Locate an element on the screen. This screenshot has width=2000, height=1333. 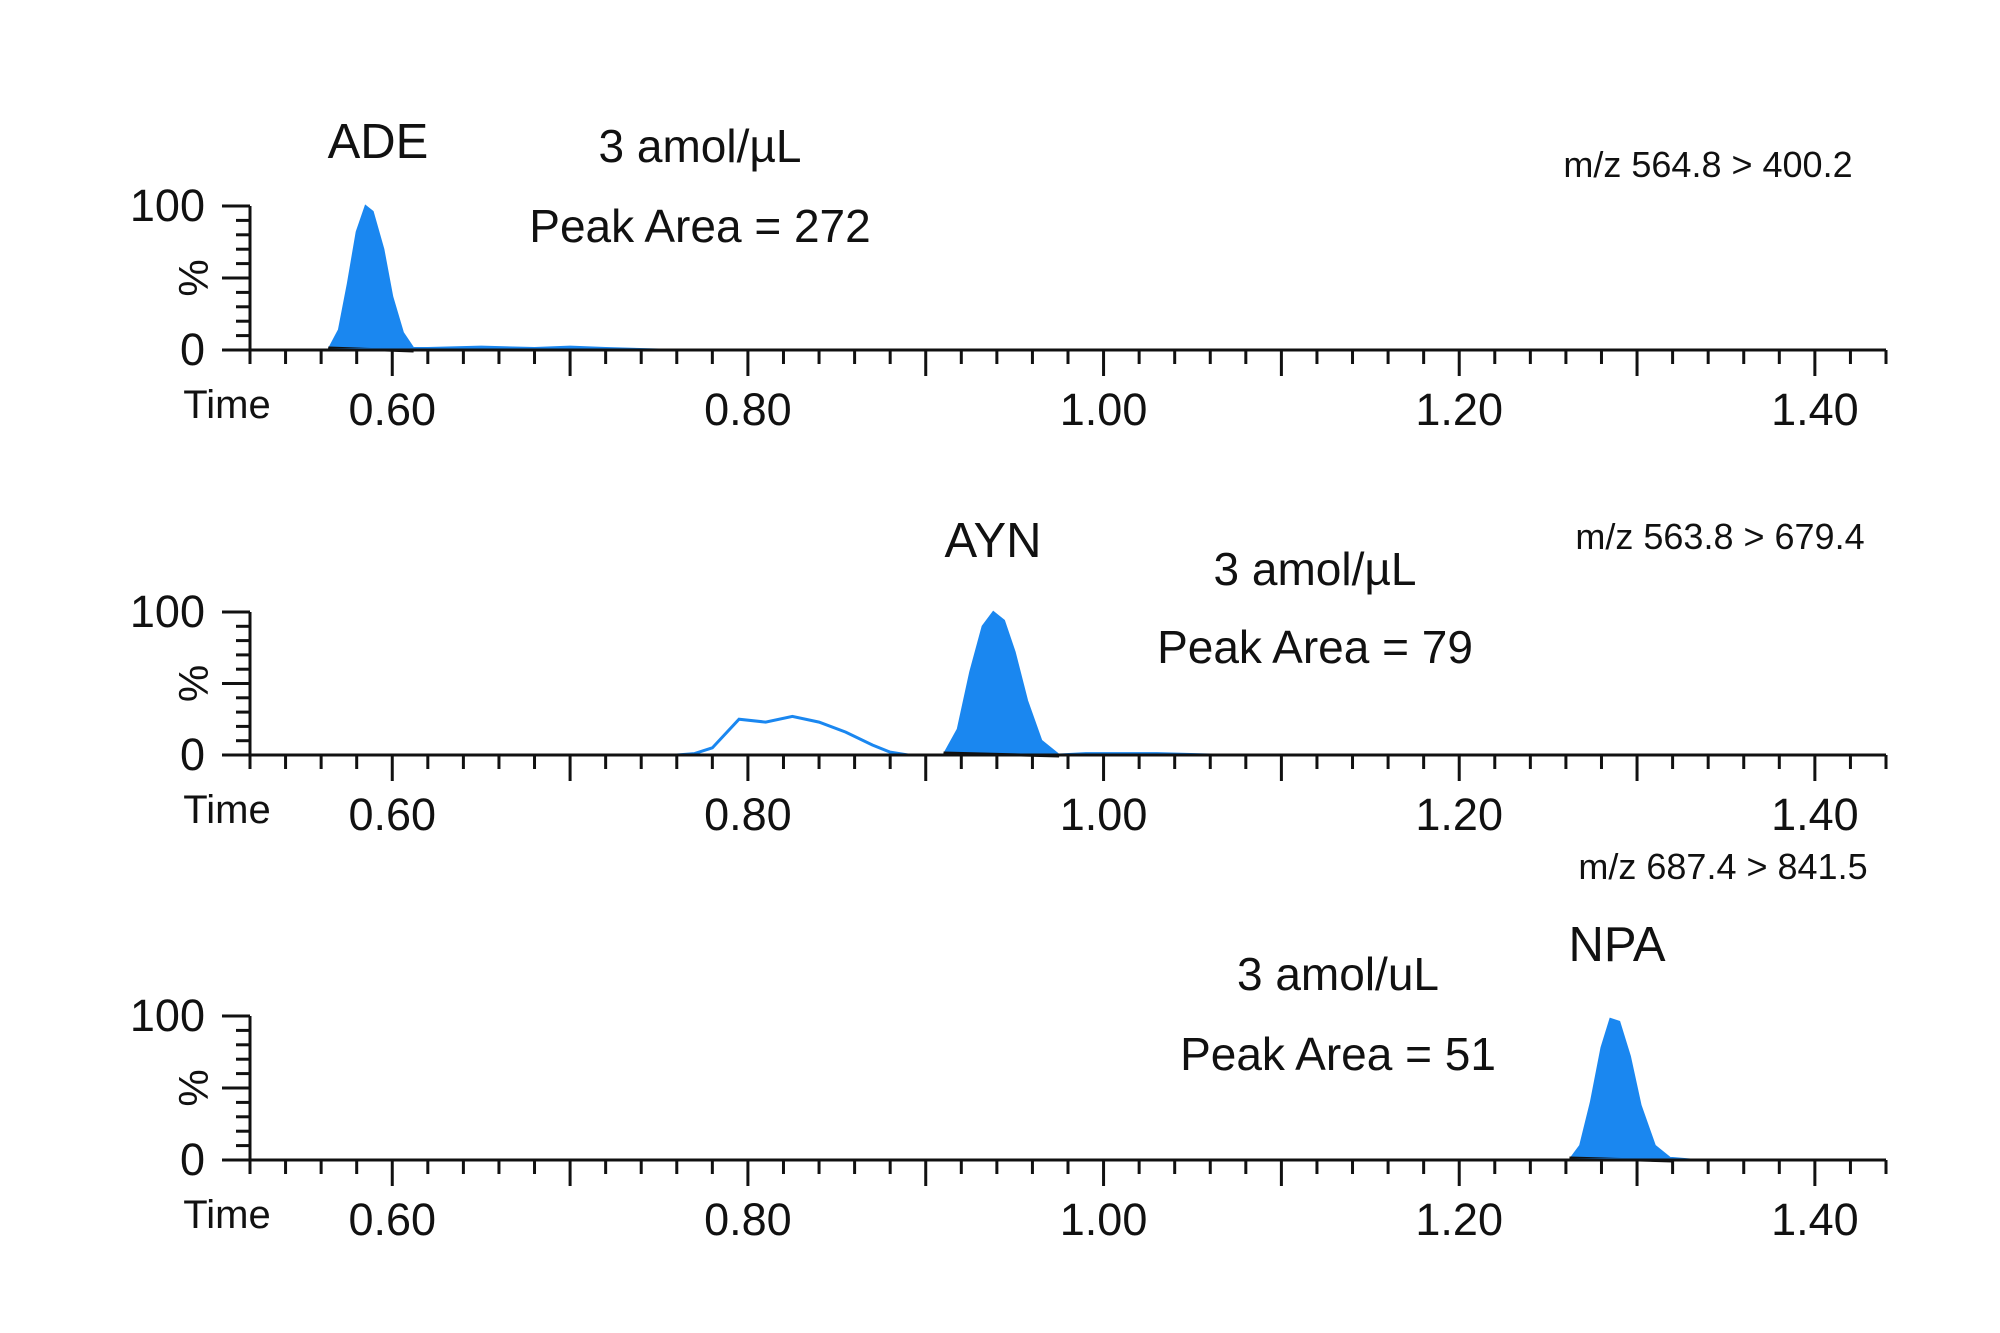
transition-label: m/z 687.4 > 841.5 is located at coordinates (1722, 866).